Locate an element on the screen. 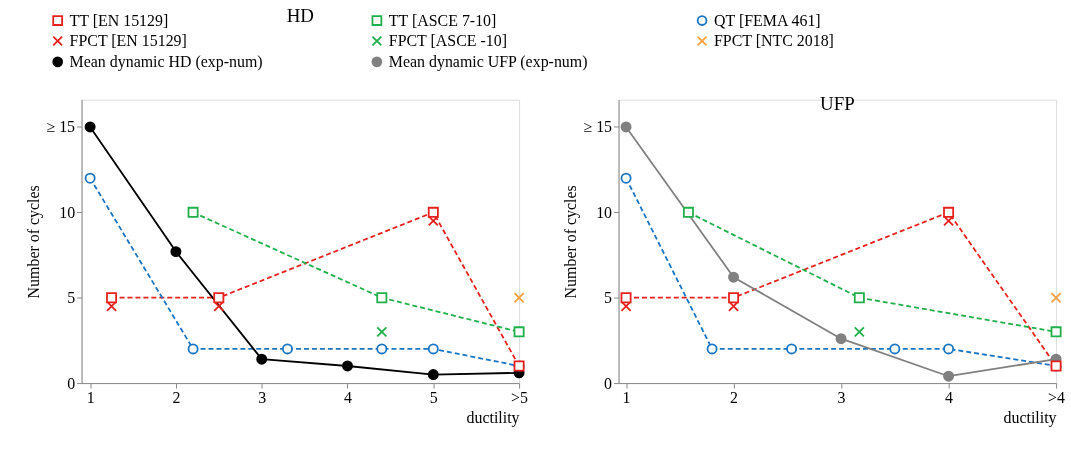 The height and width of the screenshot is (463, 1071). x-tick-label: >4 is located at coordinates (1057, 398).